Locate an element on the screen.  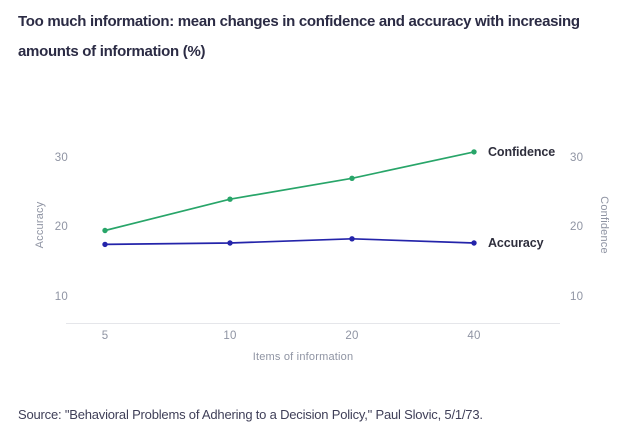
xtick-5: 5 is located at coordinates (105, 336).